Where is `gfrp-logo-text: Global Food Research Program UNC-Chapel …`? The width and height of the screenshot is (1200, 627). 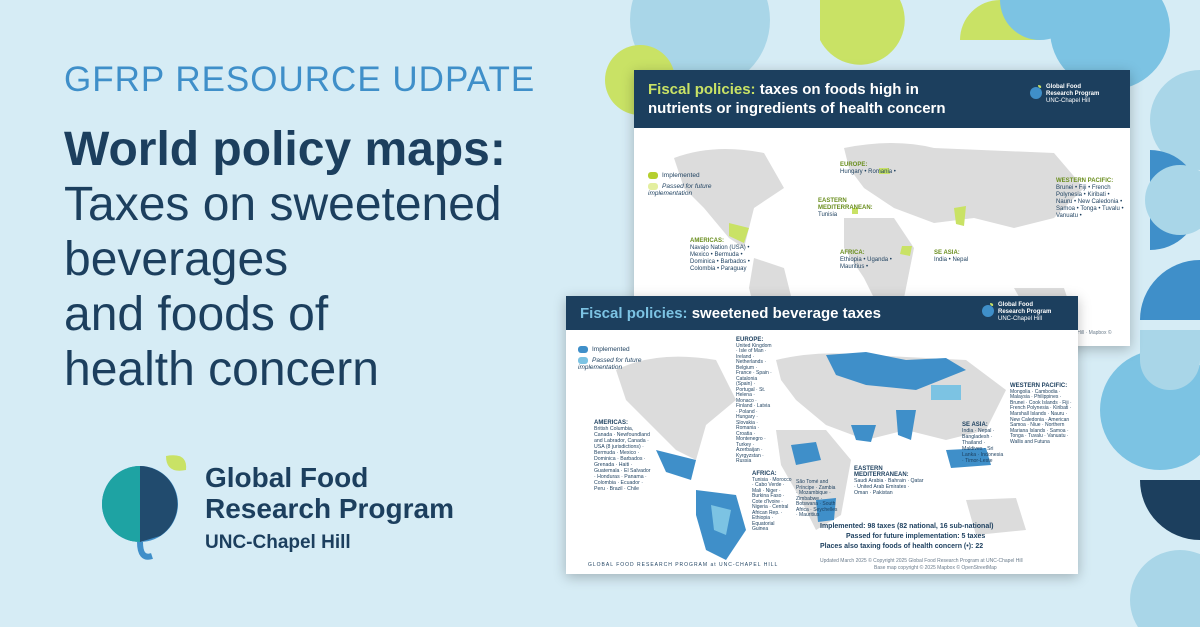
gfrp-logo-text: Global Food Research Program UNC-Chapel … is located at coordinates (329, 508).